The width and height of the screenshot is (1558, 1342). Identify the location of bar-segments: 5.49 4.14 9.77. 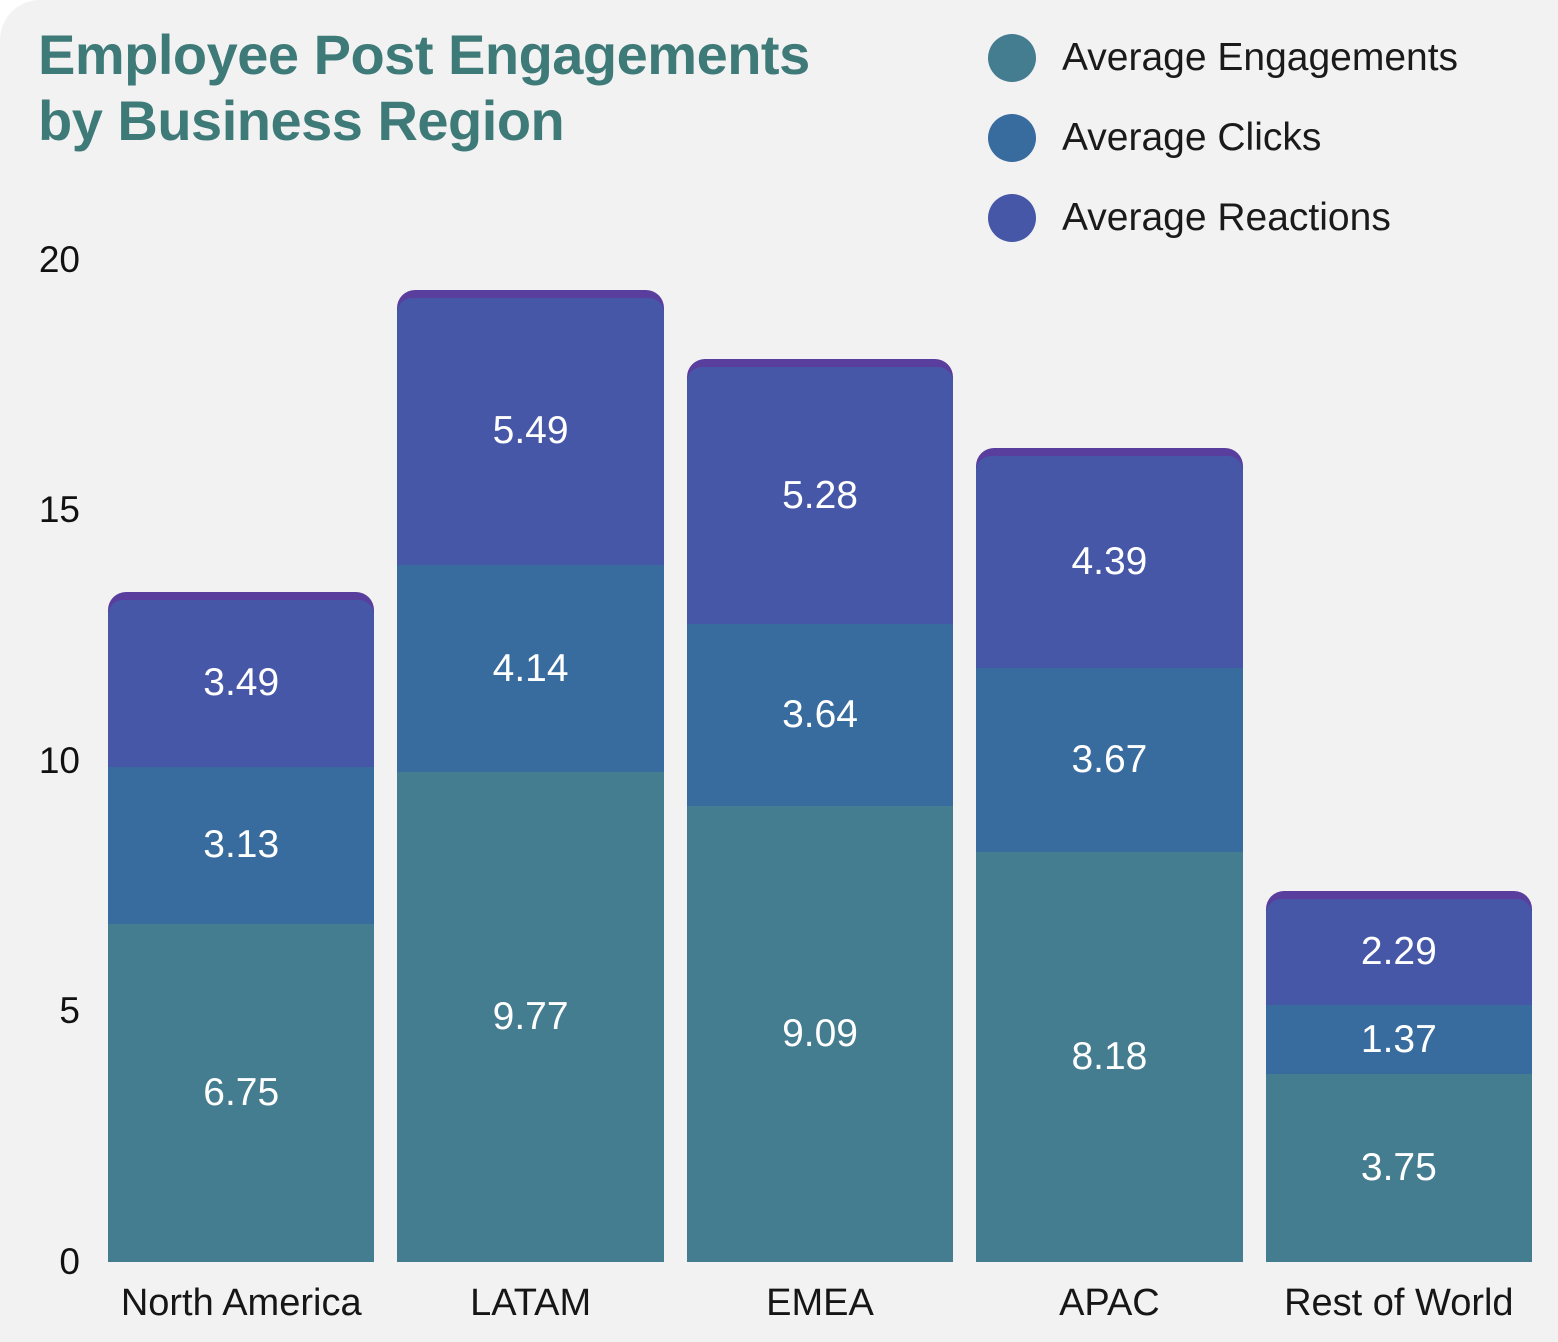
(530, 779).